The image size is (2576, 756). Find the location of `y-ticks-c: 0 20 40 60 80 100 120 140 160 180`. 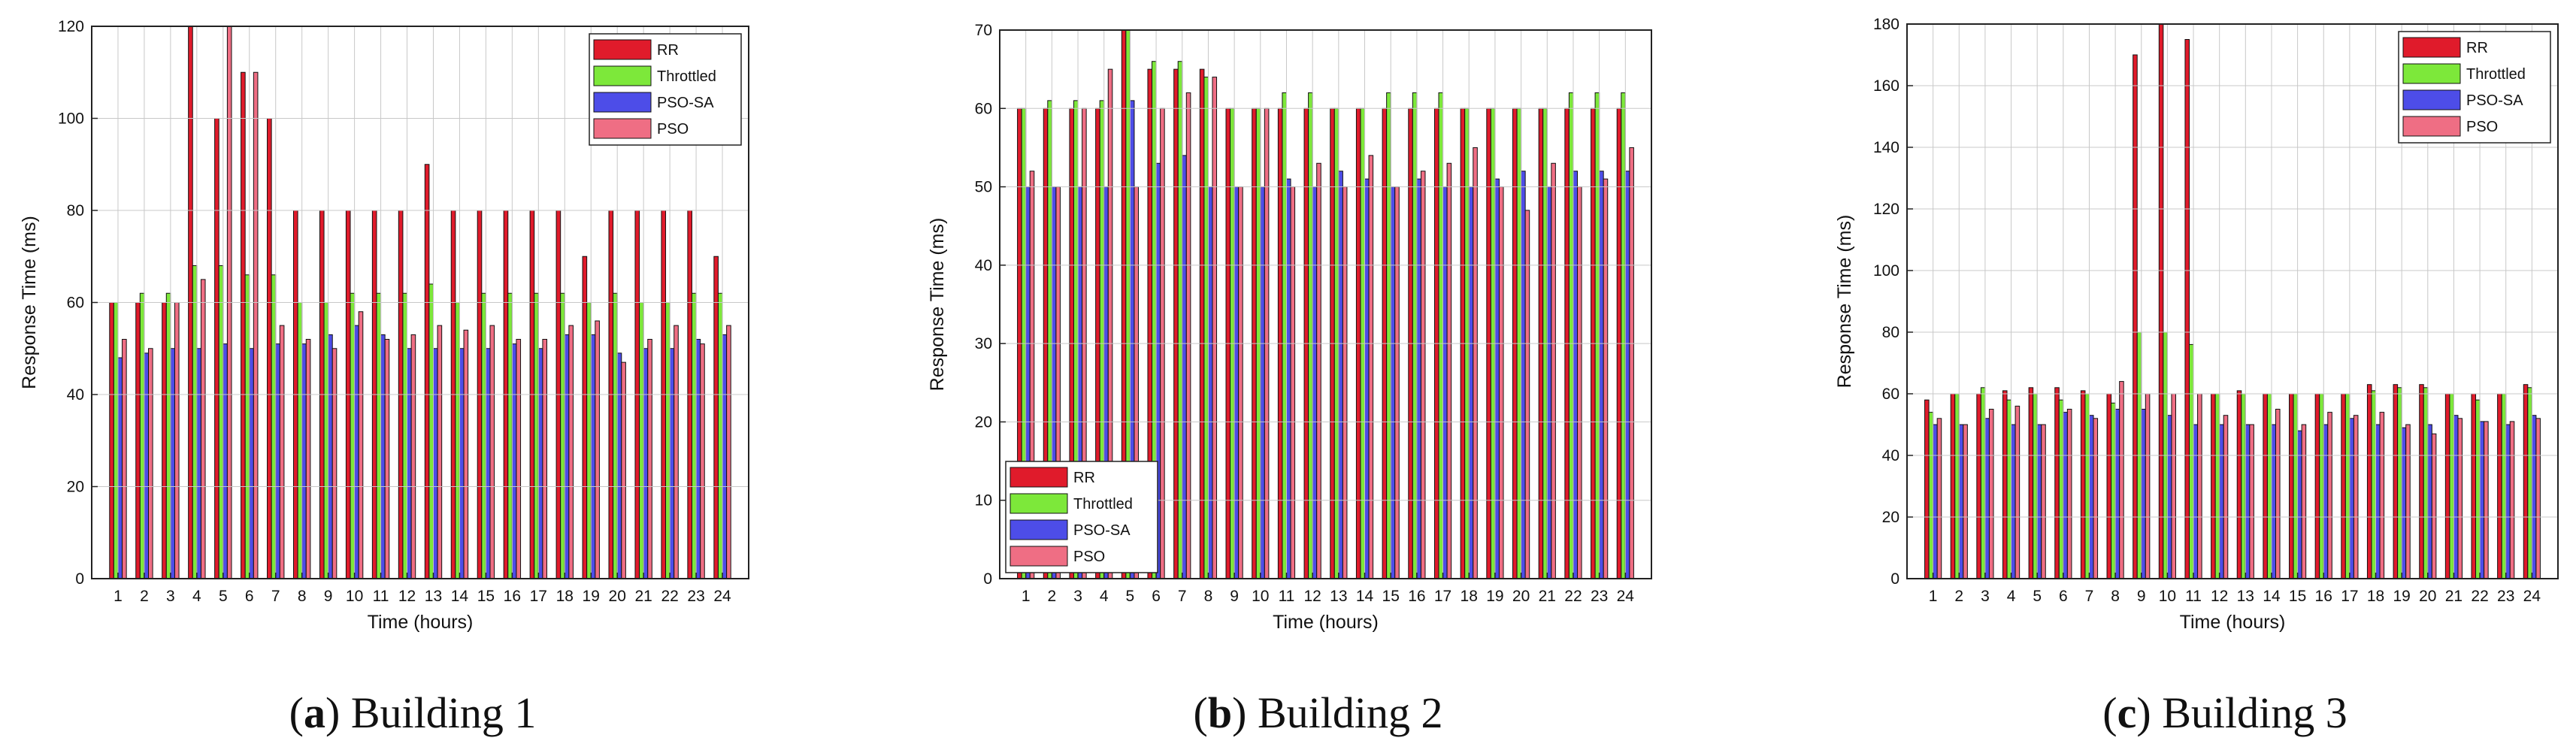

y-ticks-c: 0 20 40 60 80 100 120 140 160 180 is located at coordinates (1893, 302).